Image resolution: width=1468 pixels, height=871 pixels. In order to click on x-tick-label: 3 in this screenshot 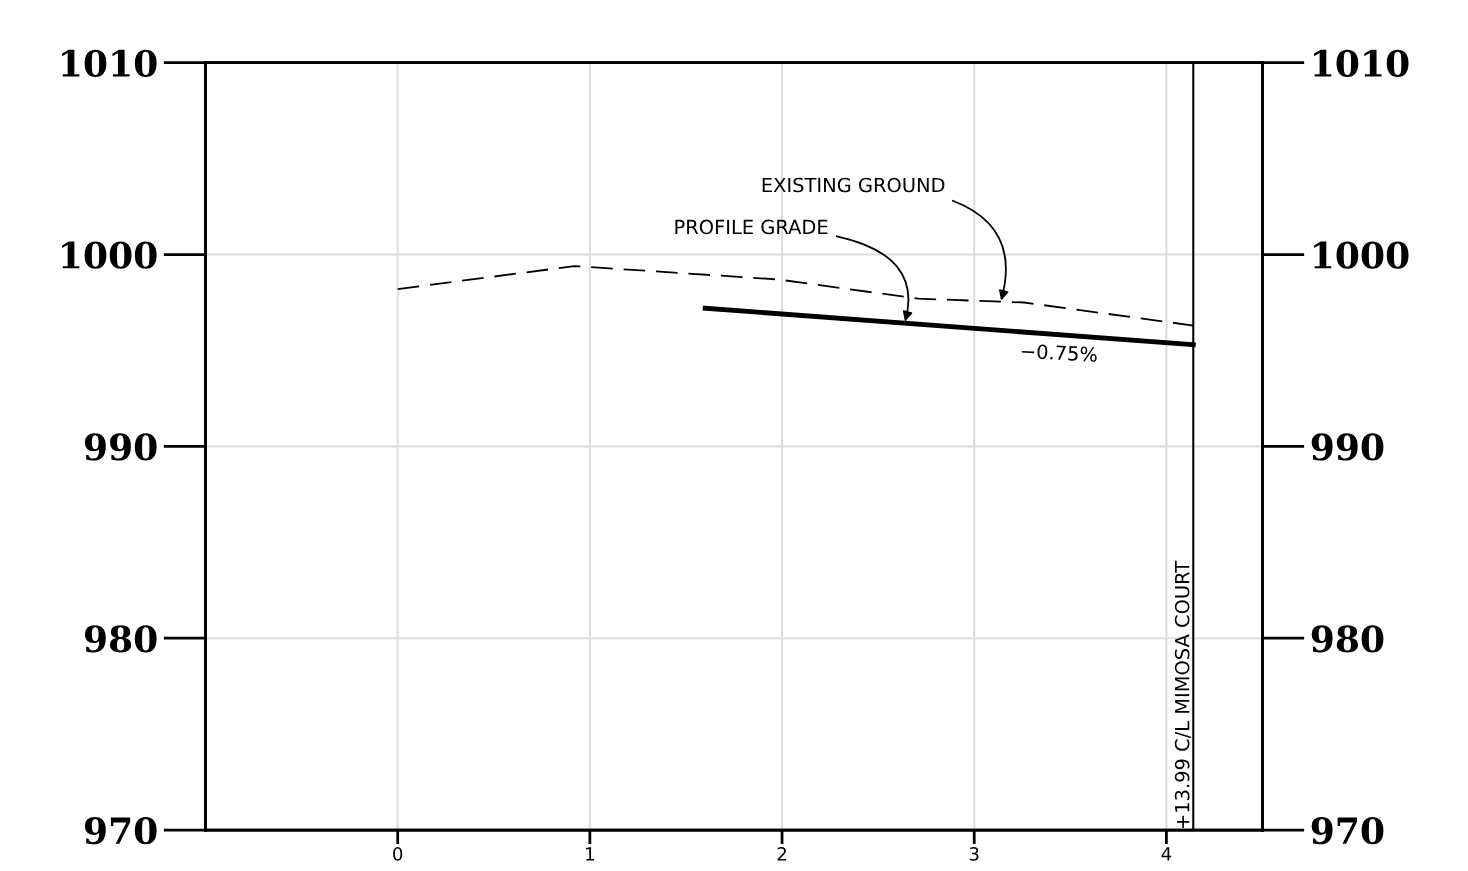, I will do `click(974, 854)`.